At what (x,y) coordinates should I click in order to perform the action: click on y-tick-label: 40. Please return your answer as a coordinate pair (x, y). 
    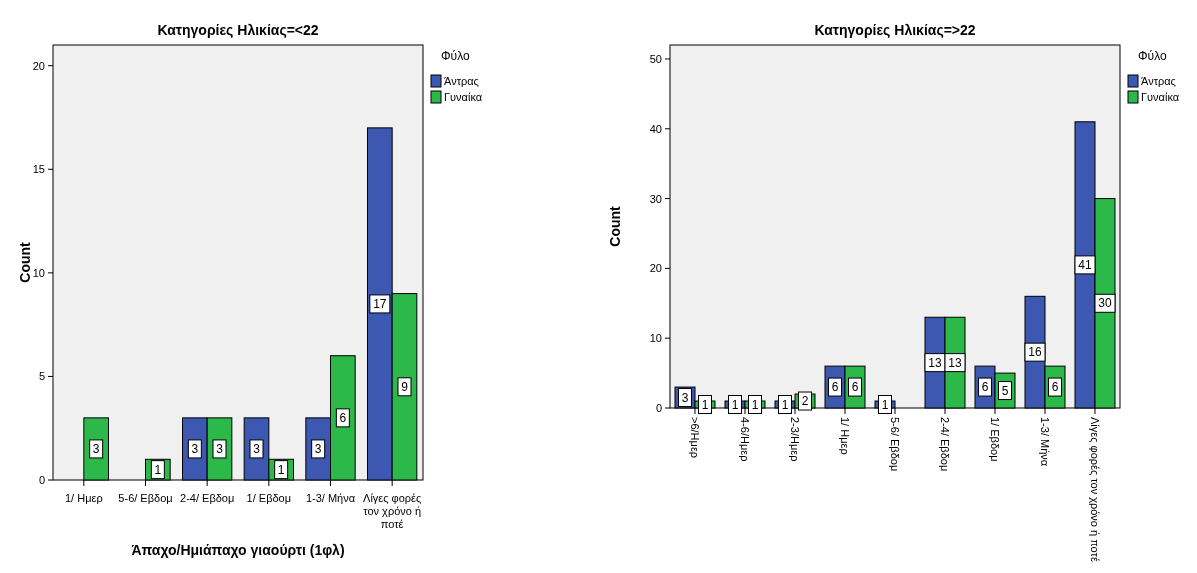
    Looking at the image, I should click on (655, 128).